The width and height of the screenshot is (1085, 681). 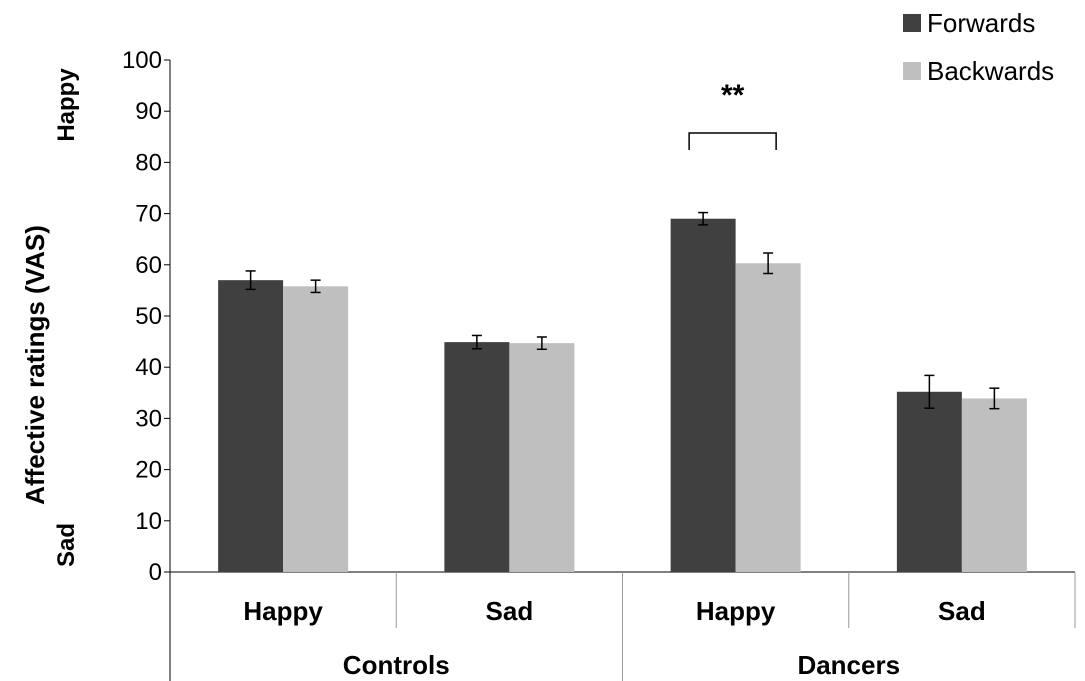 What do you see at coordinates (732, 114) in the screenshot?
I see `annotations: **` at bounding box center [732, 114].